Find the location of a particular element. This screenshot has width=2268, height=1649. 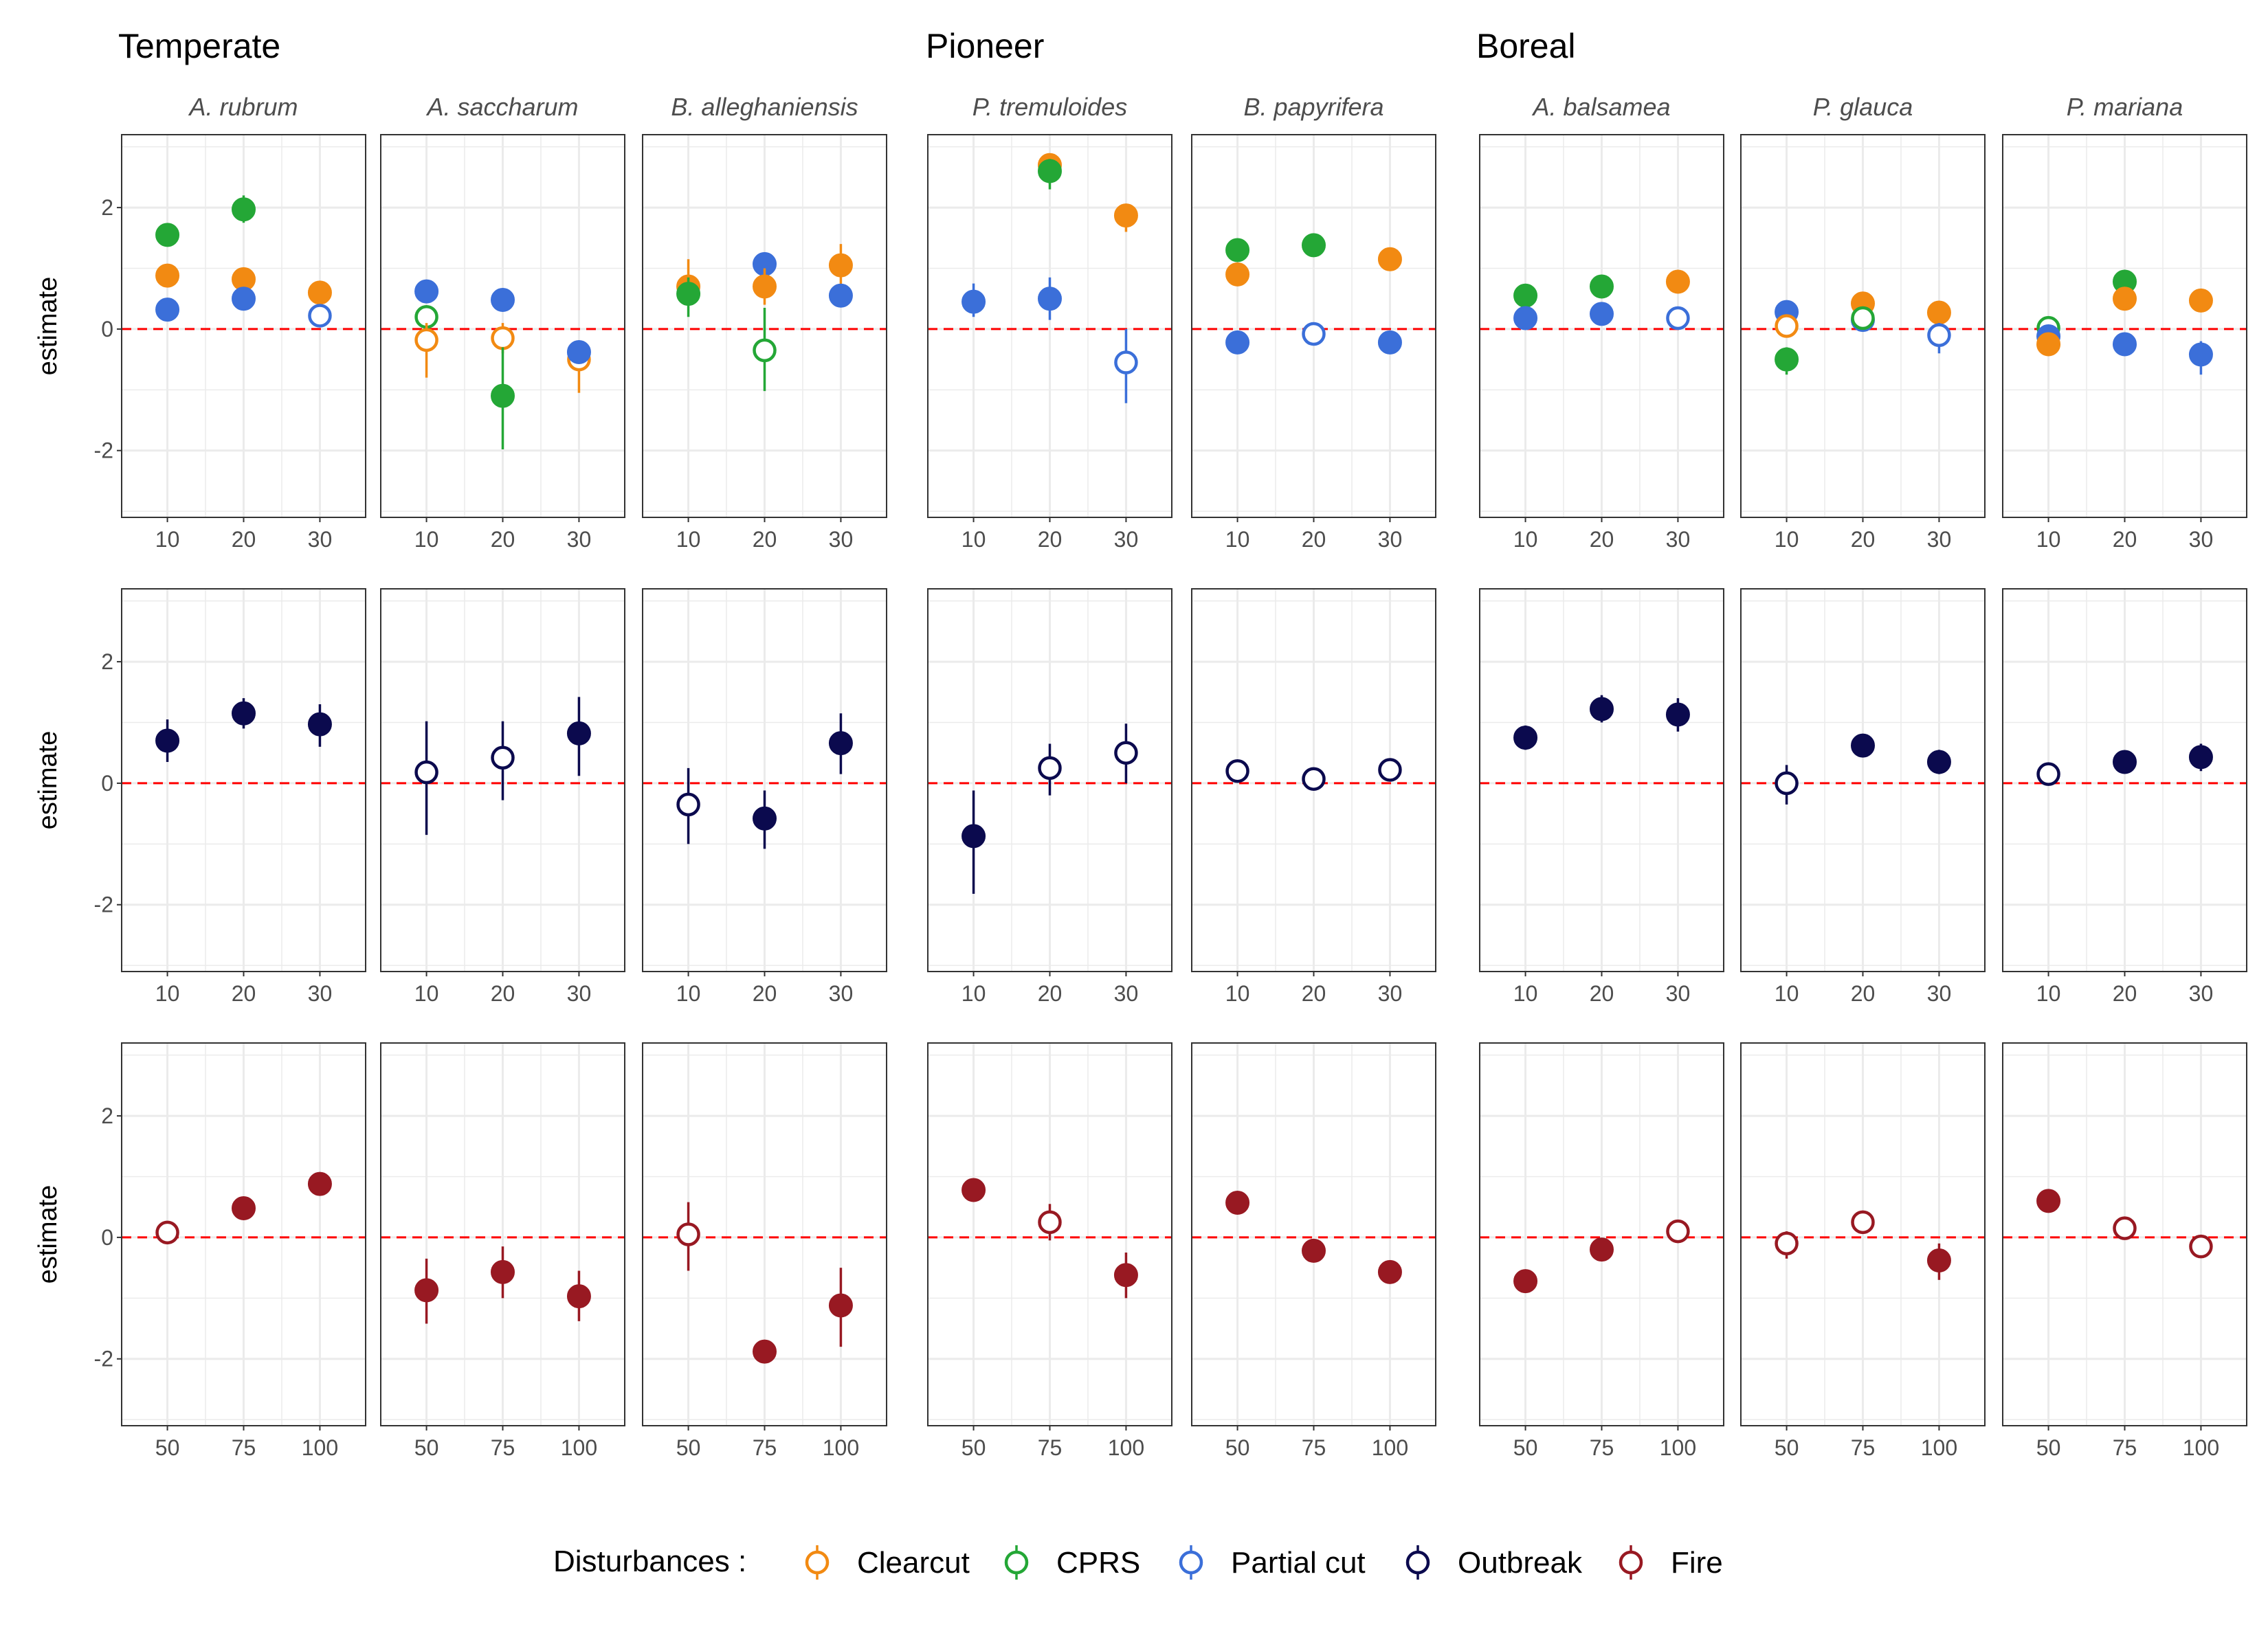

panel-a-balsamea-row3: 50 75 100 is located at coordinates (1601, 1251).